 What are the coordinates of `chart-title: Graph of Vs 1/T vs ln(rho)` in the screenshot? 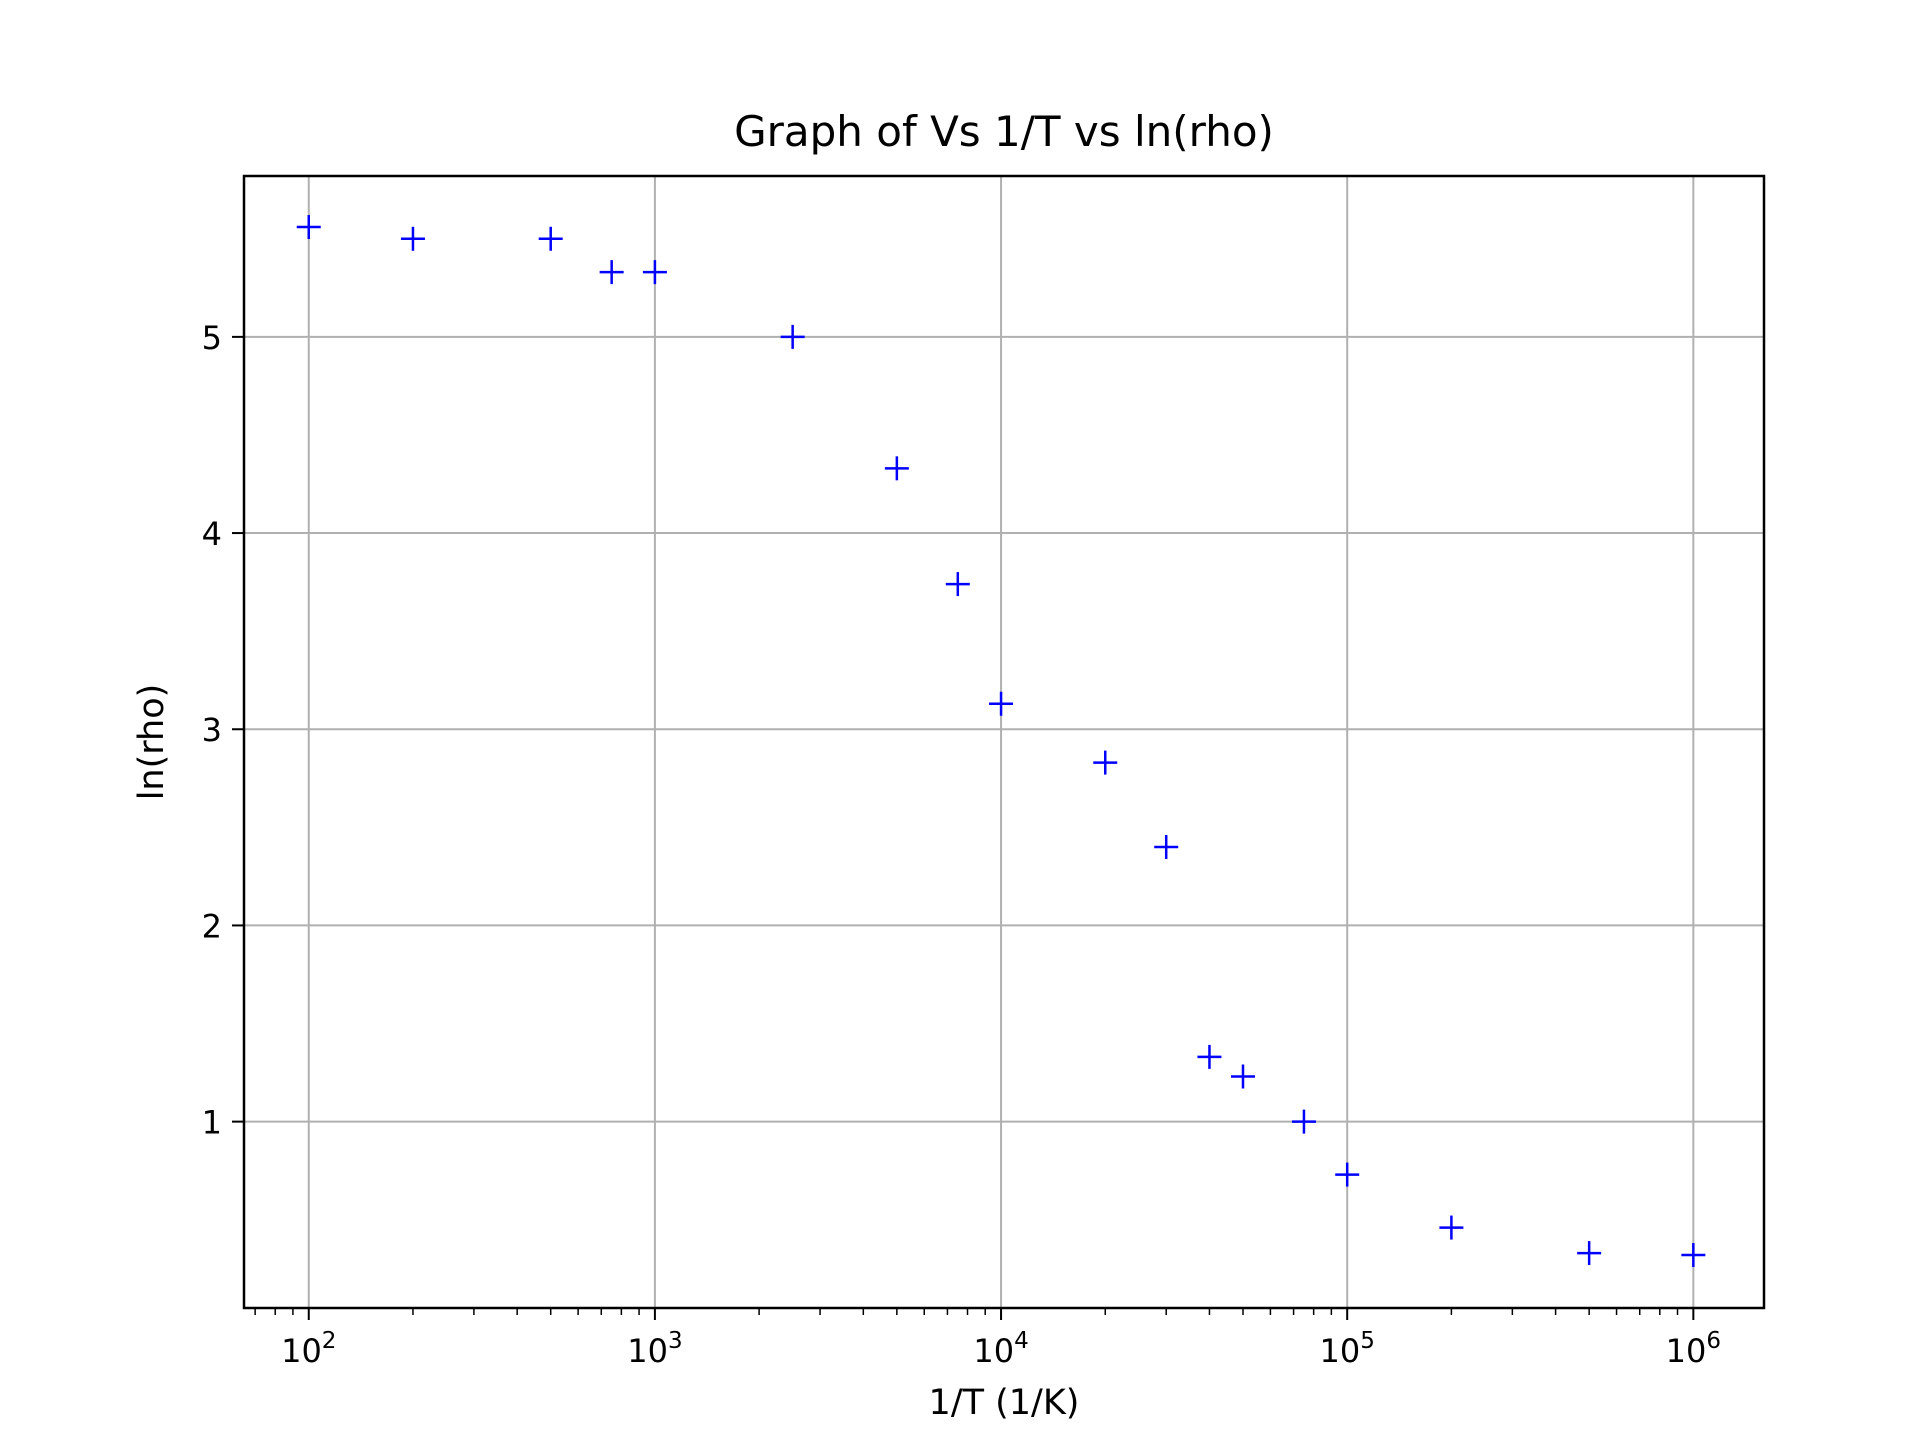 It's located at (1004, 131).